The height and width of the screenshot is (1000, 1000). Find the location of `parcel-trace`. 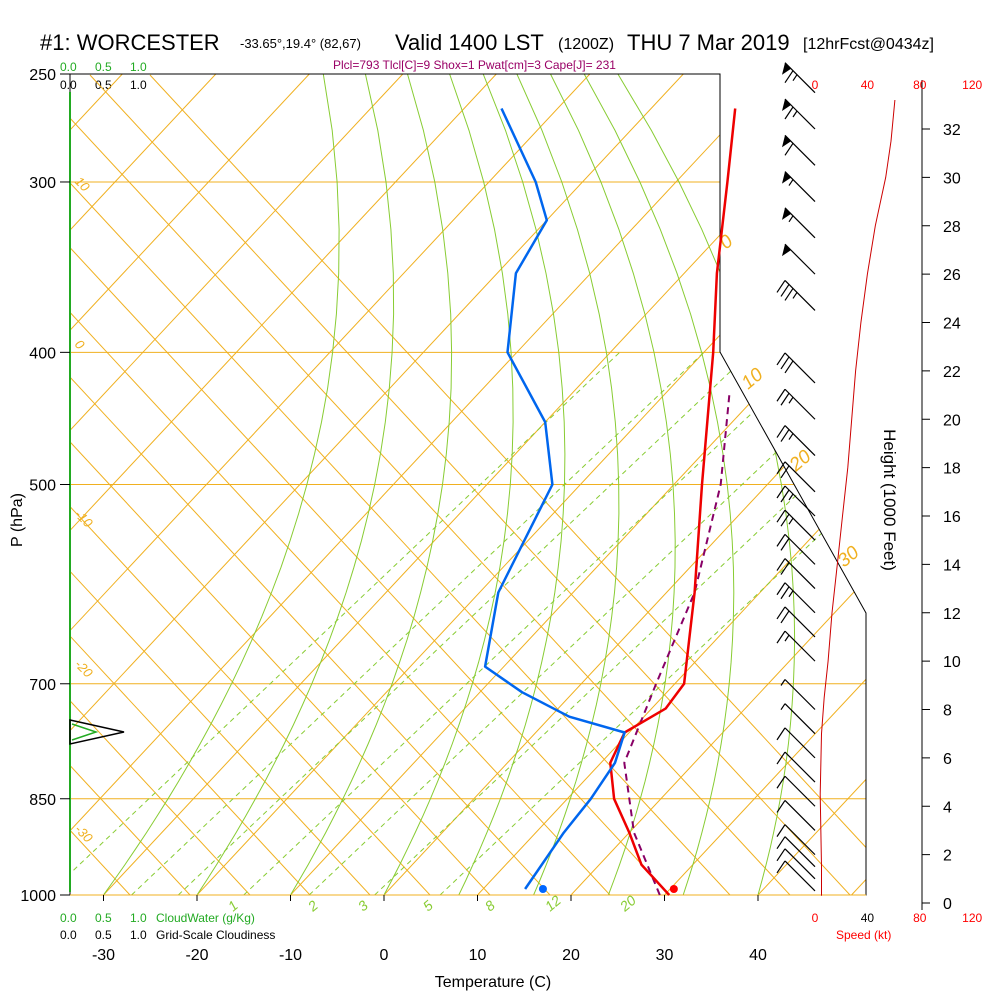

parcel-trace is located at coordinates (677, 645).